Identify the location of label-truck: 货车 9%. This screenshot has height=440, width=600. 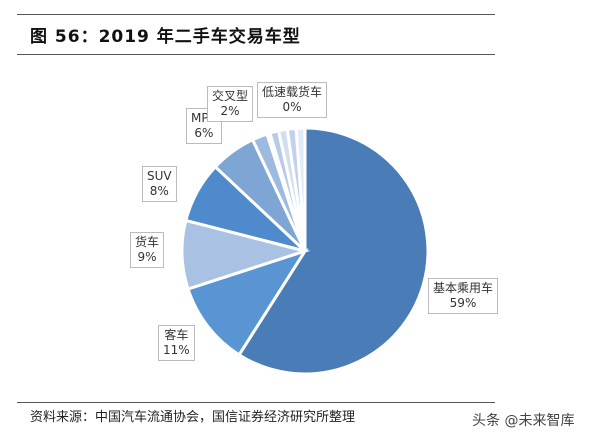
(147, 250).